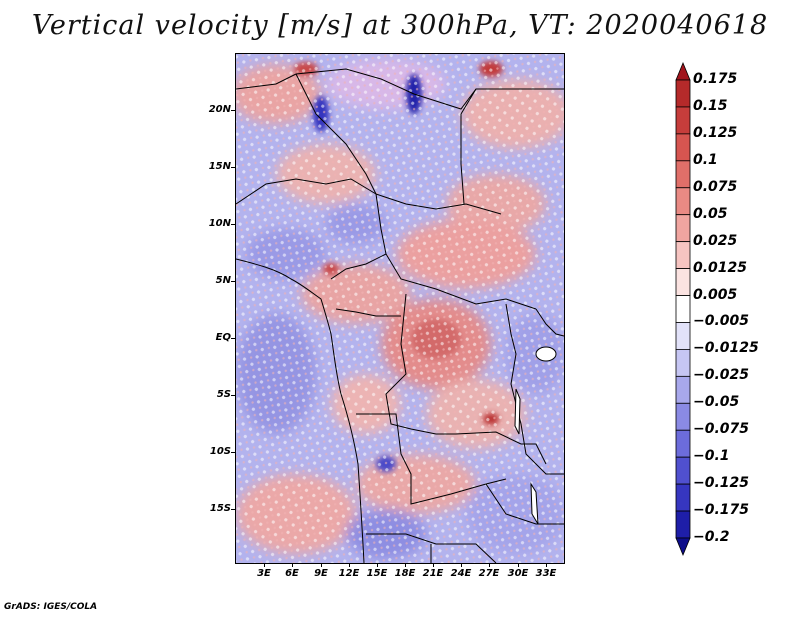 The height and width of the screenshot is (618, 800). What do you see at coordinates (377, 573) in the screenshot?
I see `lon-label-15e: 15E` at bounding box center [377, 573].